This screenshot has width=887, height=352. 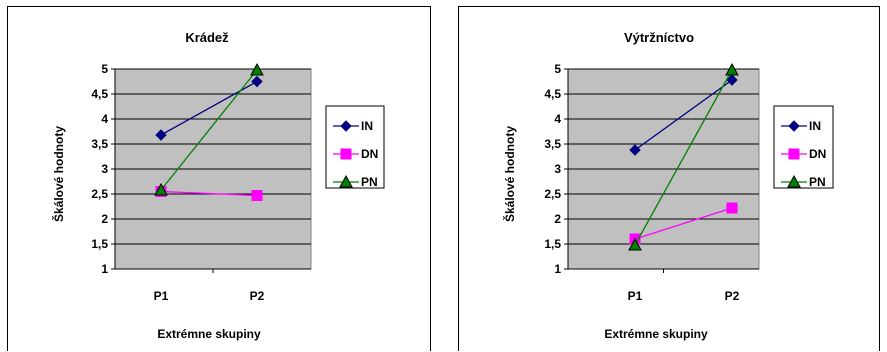 I want to click on series-in, so click(x=683, y=115).